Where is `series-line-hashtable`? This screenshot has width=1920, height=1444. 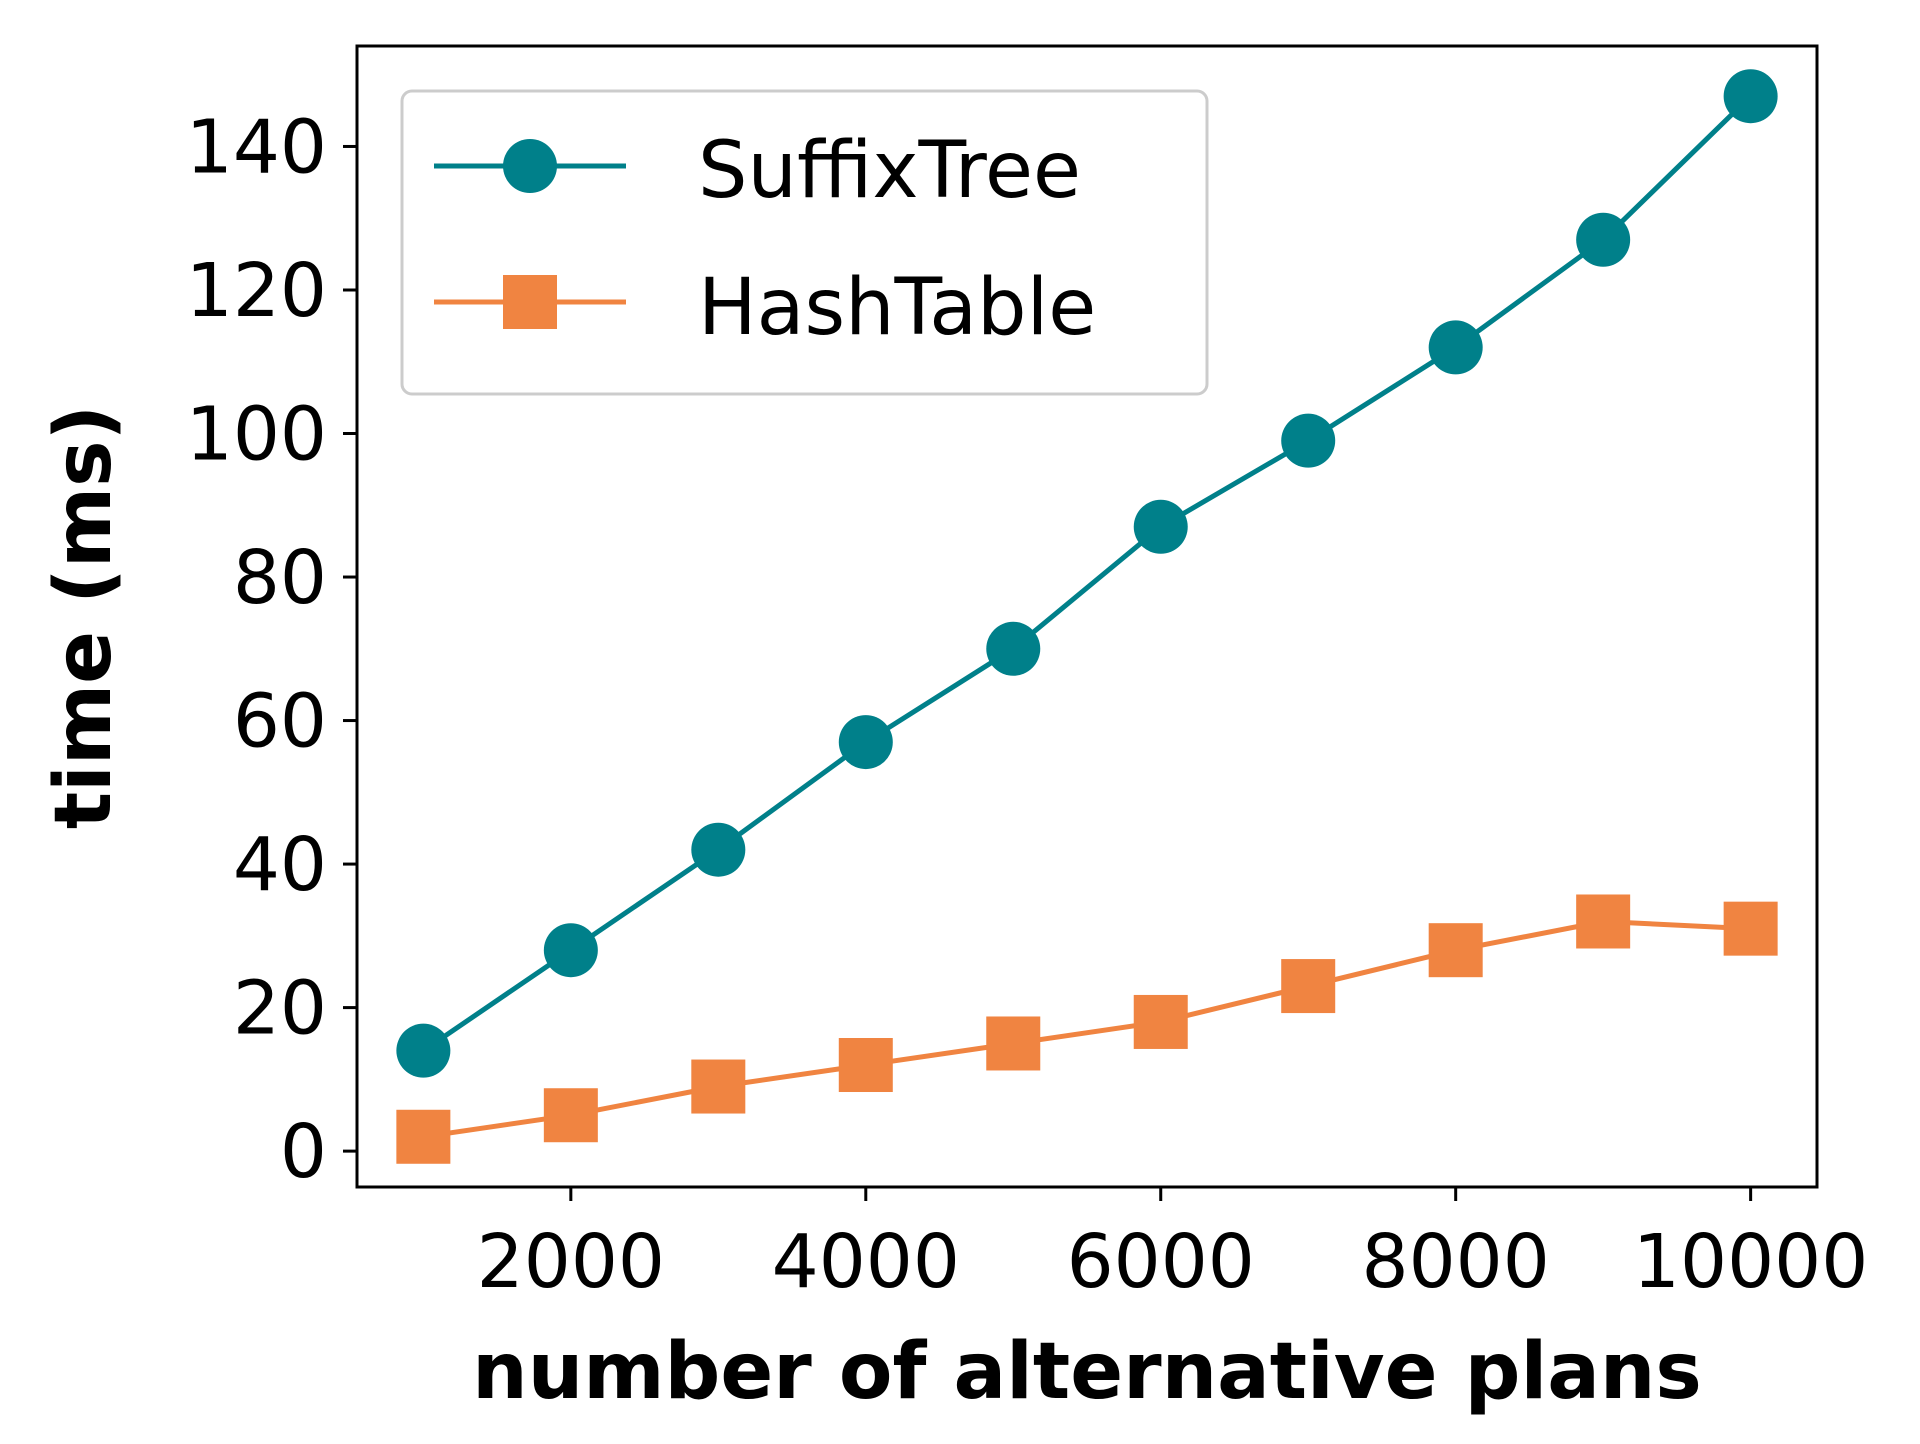
series-line-hashtable is located at coordinates (1087, 1029).